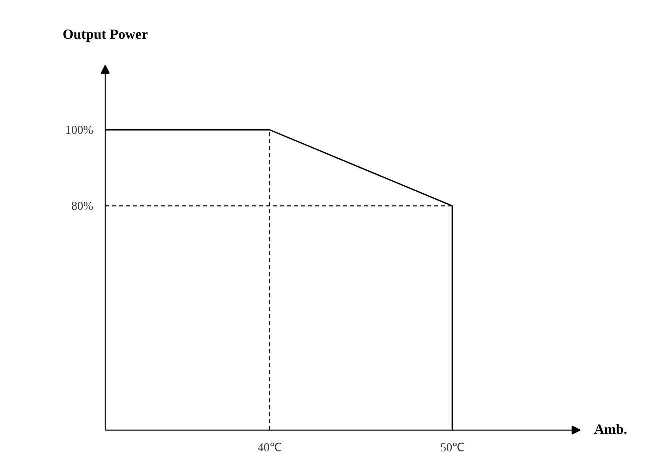  I want to click on x-tick-label: 40℃, so click(270, 447).